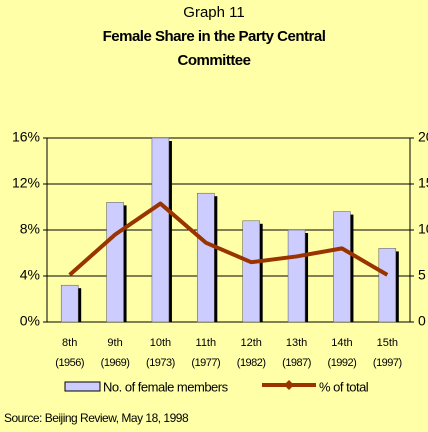 This screenshot has width=428, height=432. What do you see at coordinates (26, 183) in the screenshot?
I see `y-tick-label: 12%` at bounding box center [26, 183].